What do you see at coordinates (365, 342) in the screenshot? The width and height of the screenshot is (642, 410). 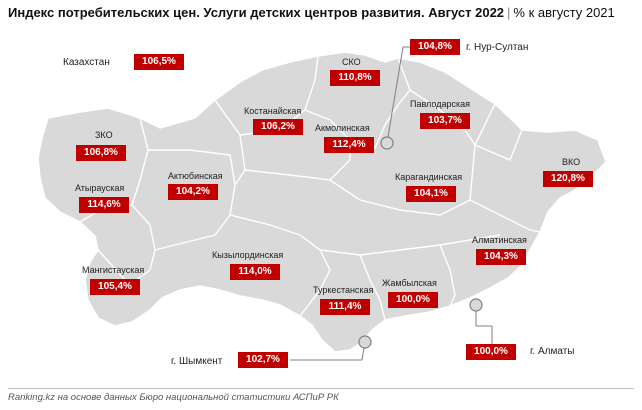 I see `shymkent-marker` at bounding box center [365, 342].